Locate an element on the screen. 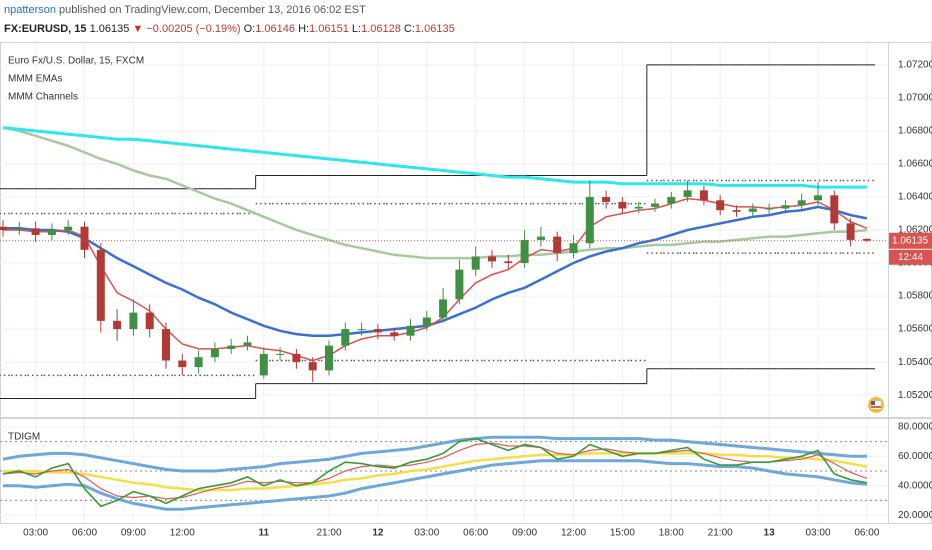  x-tick-label: 06:00 is located at coordinates (475, 533).